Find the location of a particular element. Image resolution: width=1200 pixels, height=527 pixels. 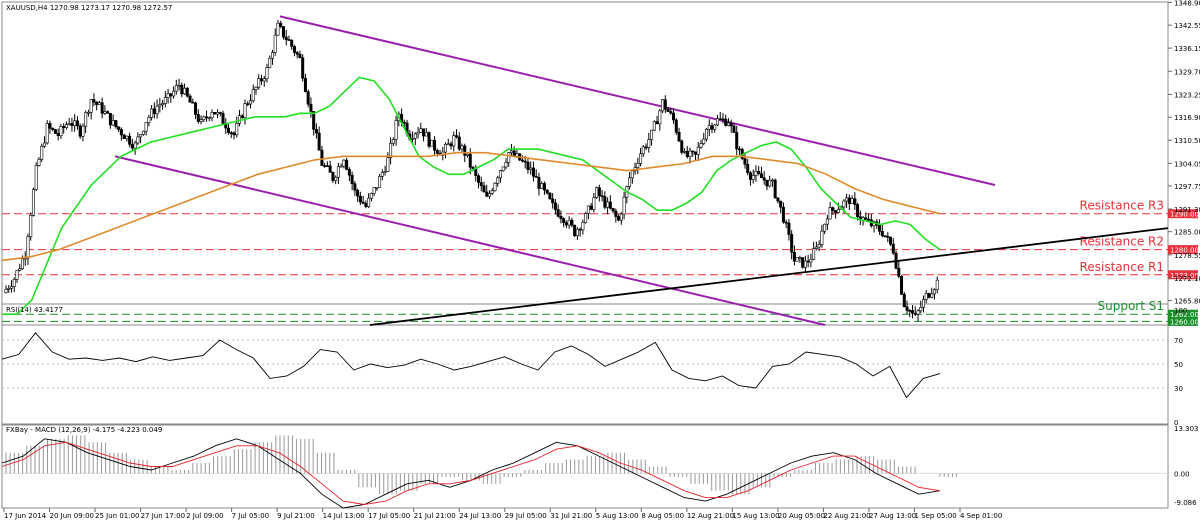

x-tick-label: 4 Sep 01:00 is located at coordinates (981, 516).